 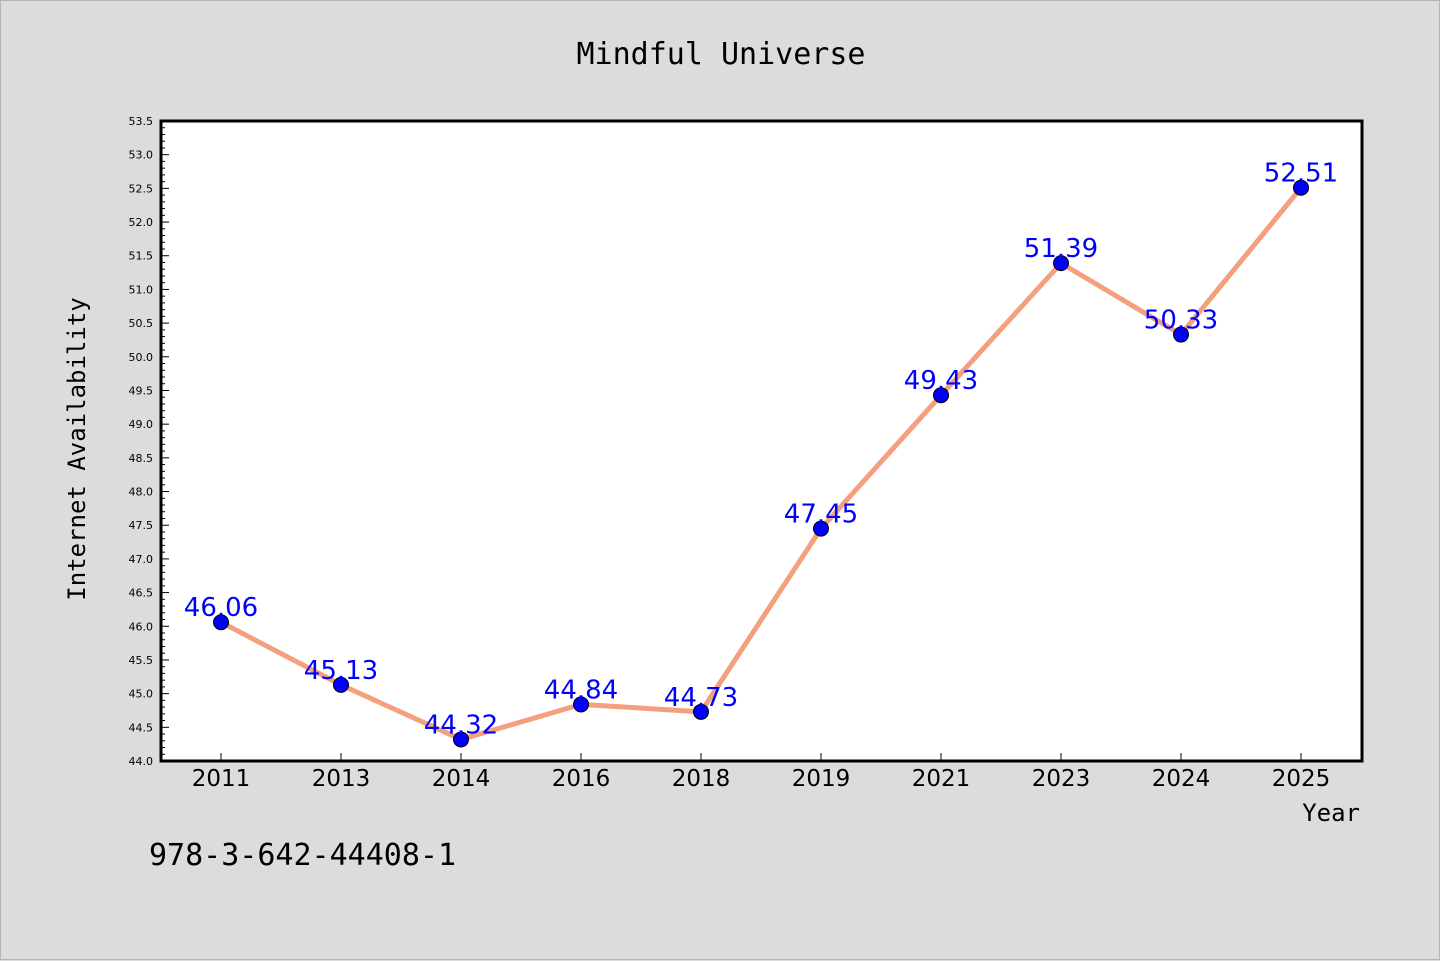 What do you see at coordinates (77, 448) in the screenshot?
I see `y-axis-label: Internet Availability` at bounding box center [77, 448].